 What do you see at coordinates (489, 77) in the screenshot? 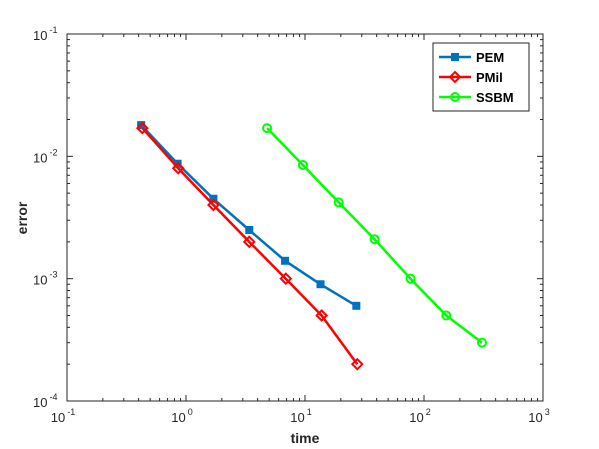
I see `legend-label-pmil: PMil` at bounding box center [489, 77].